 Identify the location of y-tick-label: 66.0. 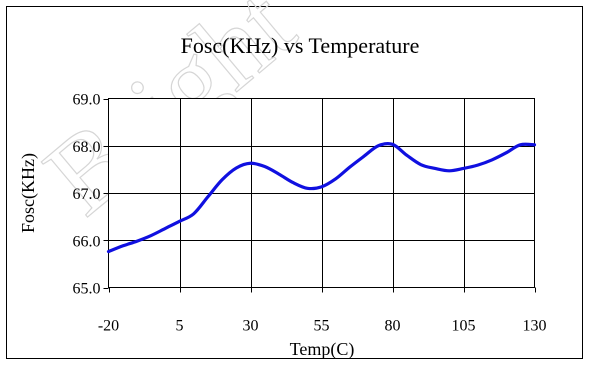
(87, 241).